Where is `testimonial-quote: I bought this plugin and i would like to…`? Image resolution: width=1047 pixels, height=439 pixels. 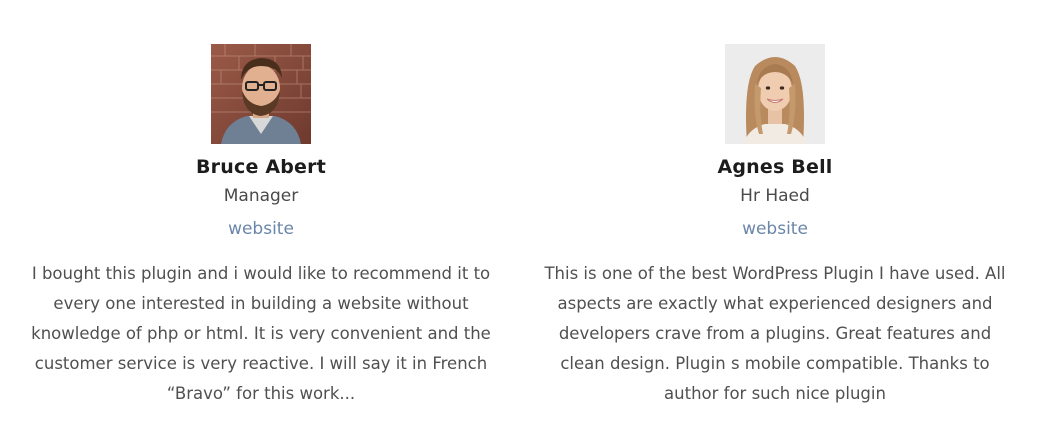
testimonial-quote: I bought this plugin and i would like to… is located at coordinates (261, 333).